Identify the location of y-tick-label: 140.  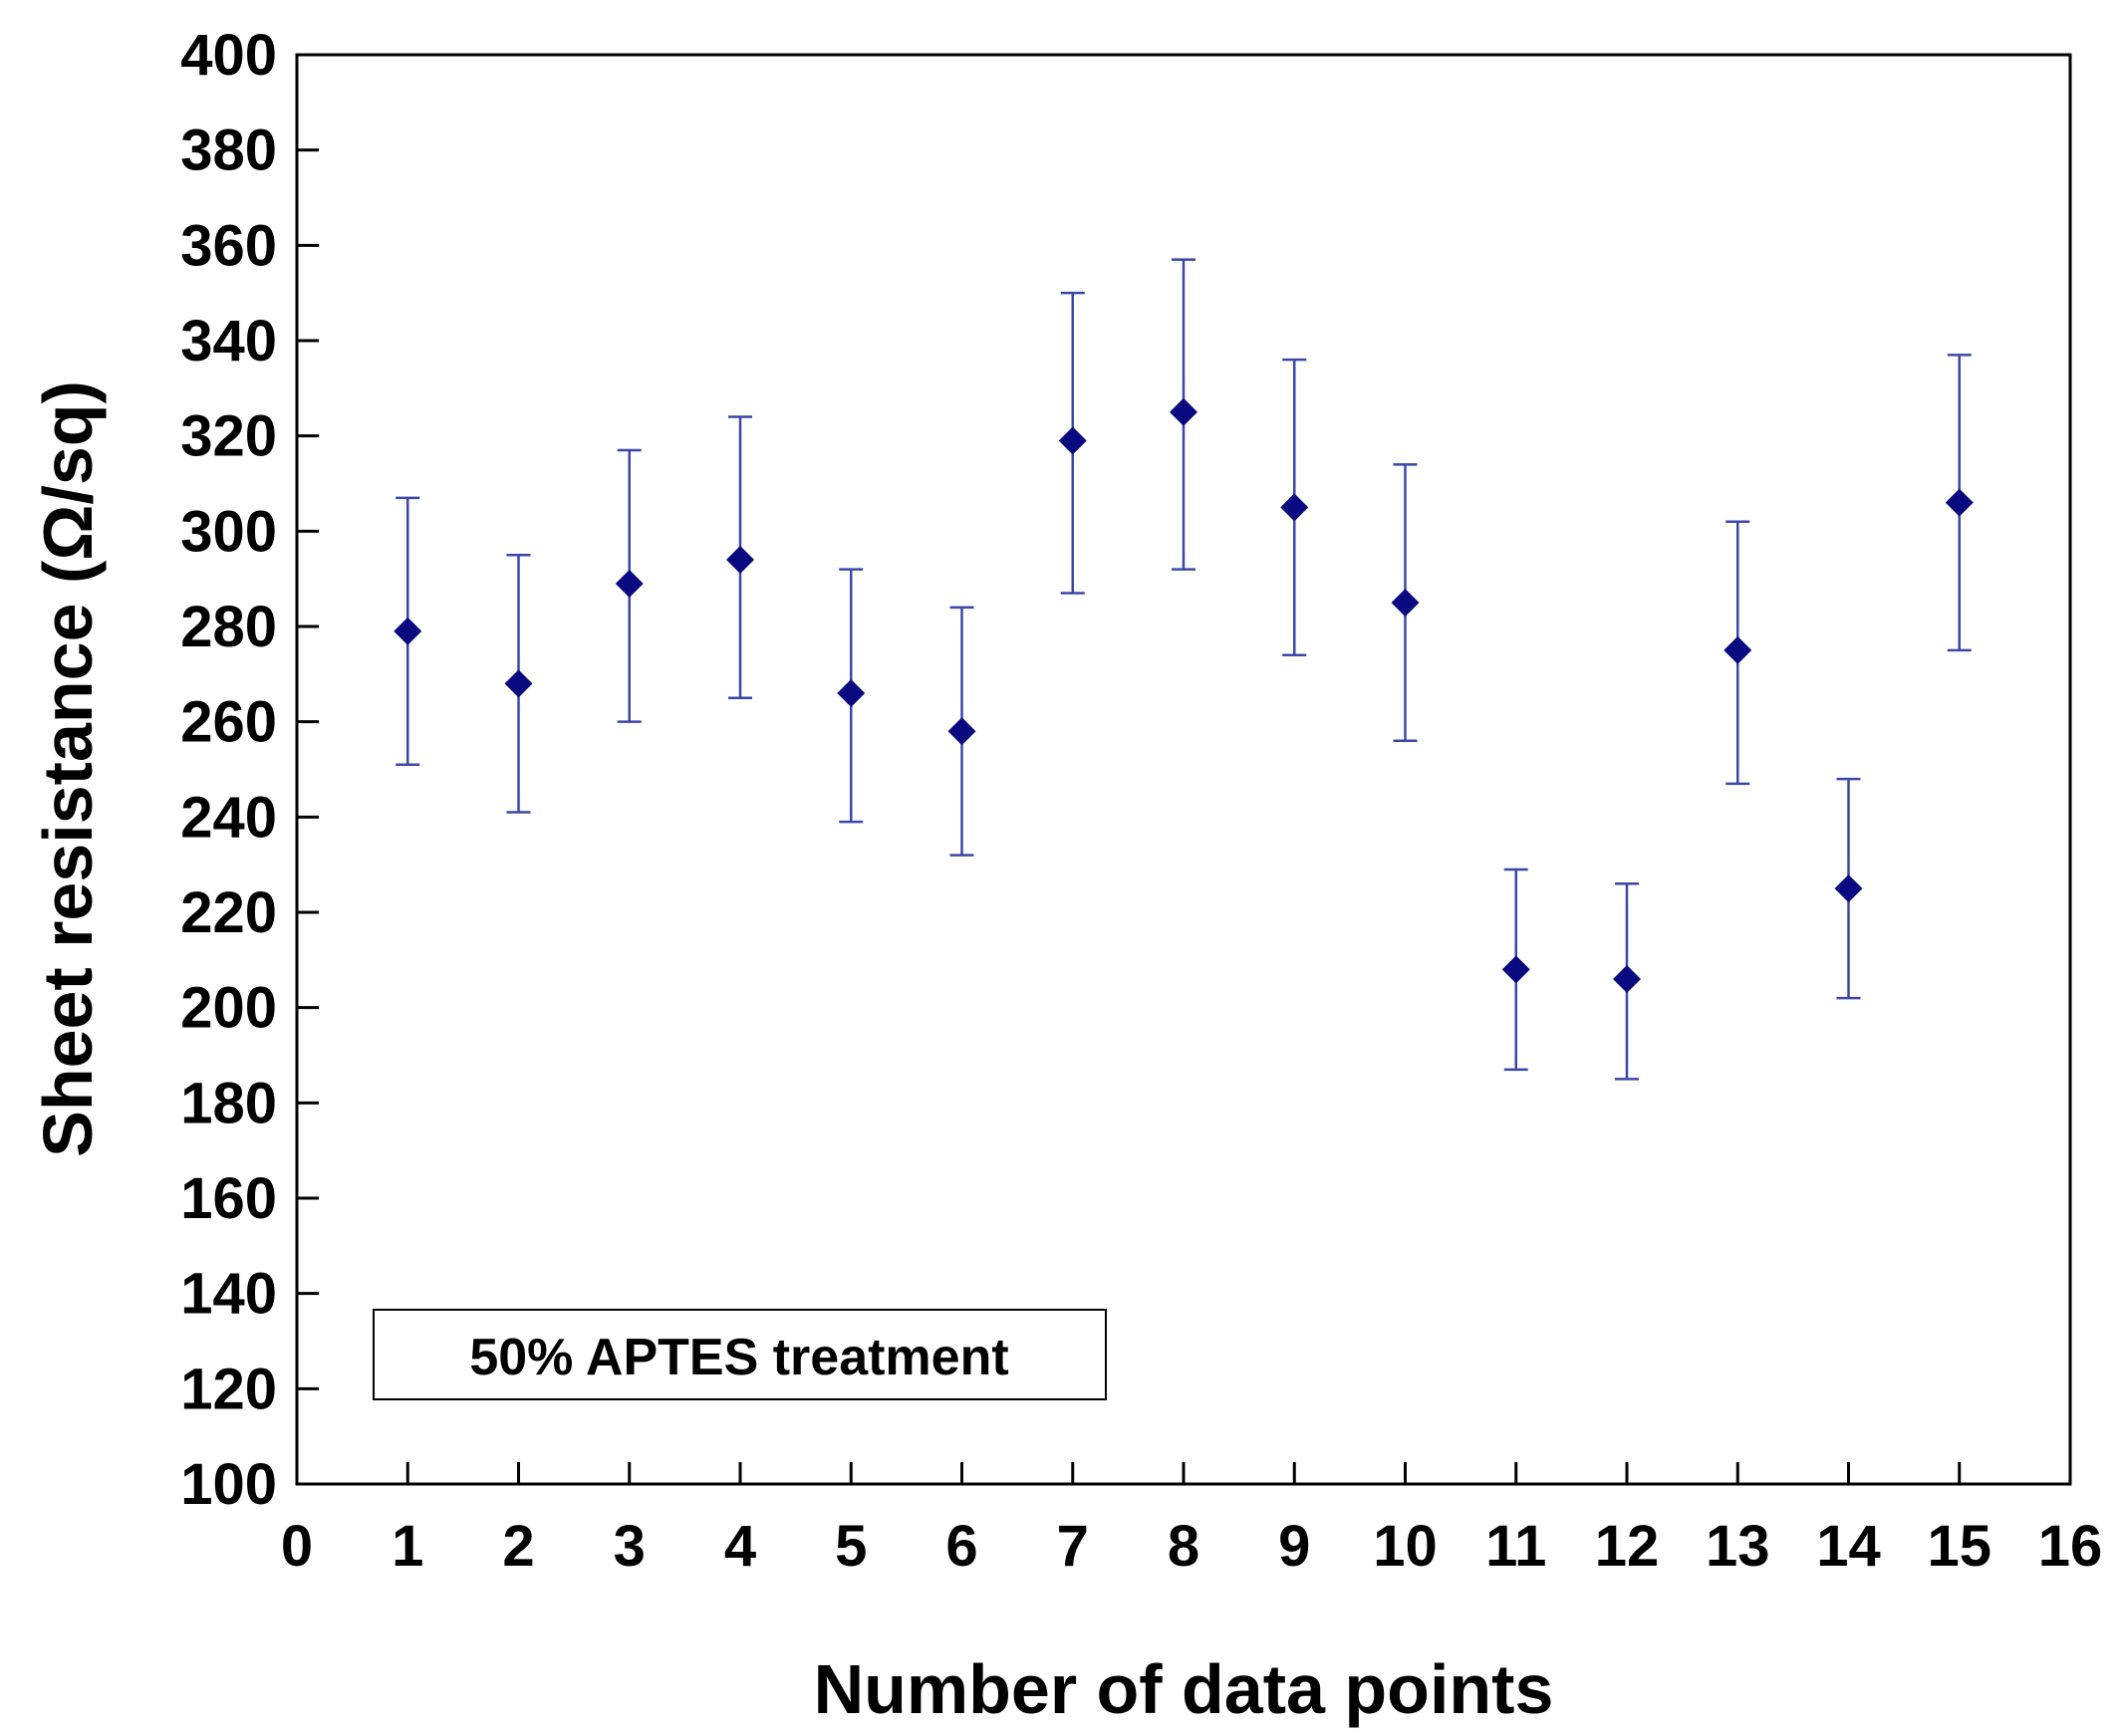
(228, 1295).